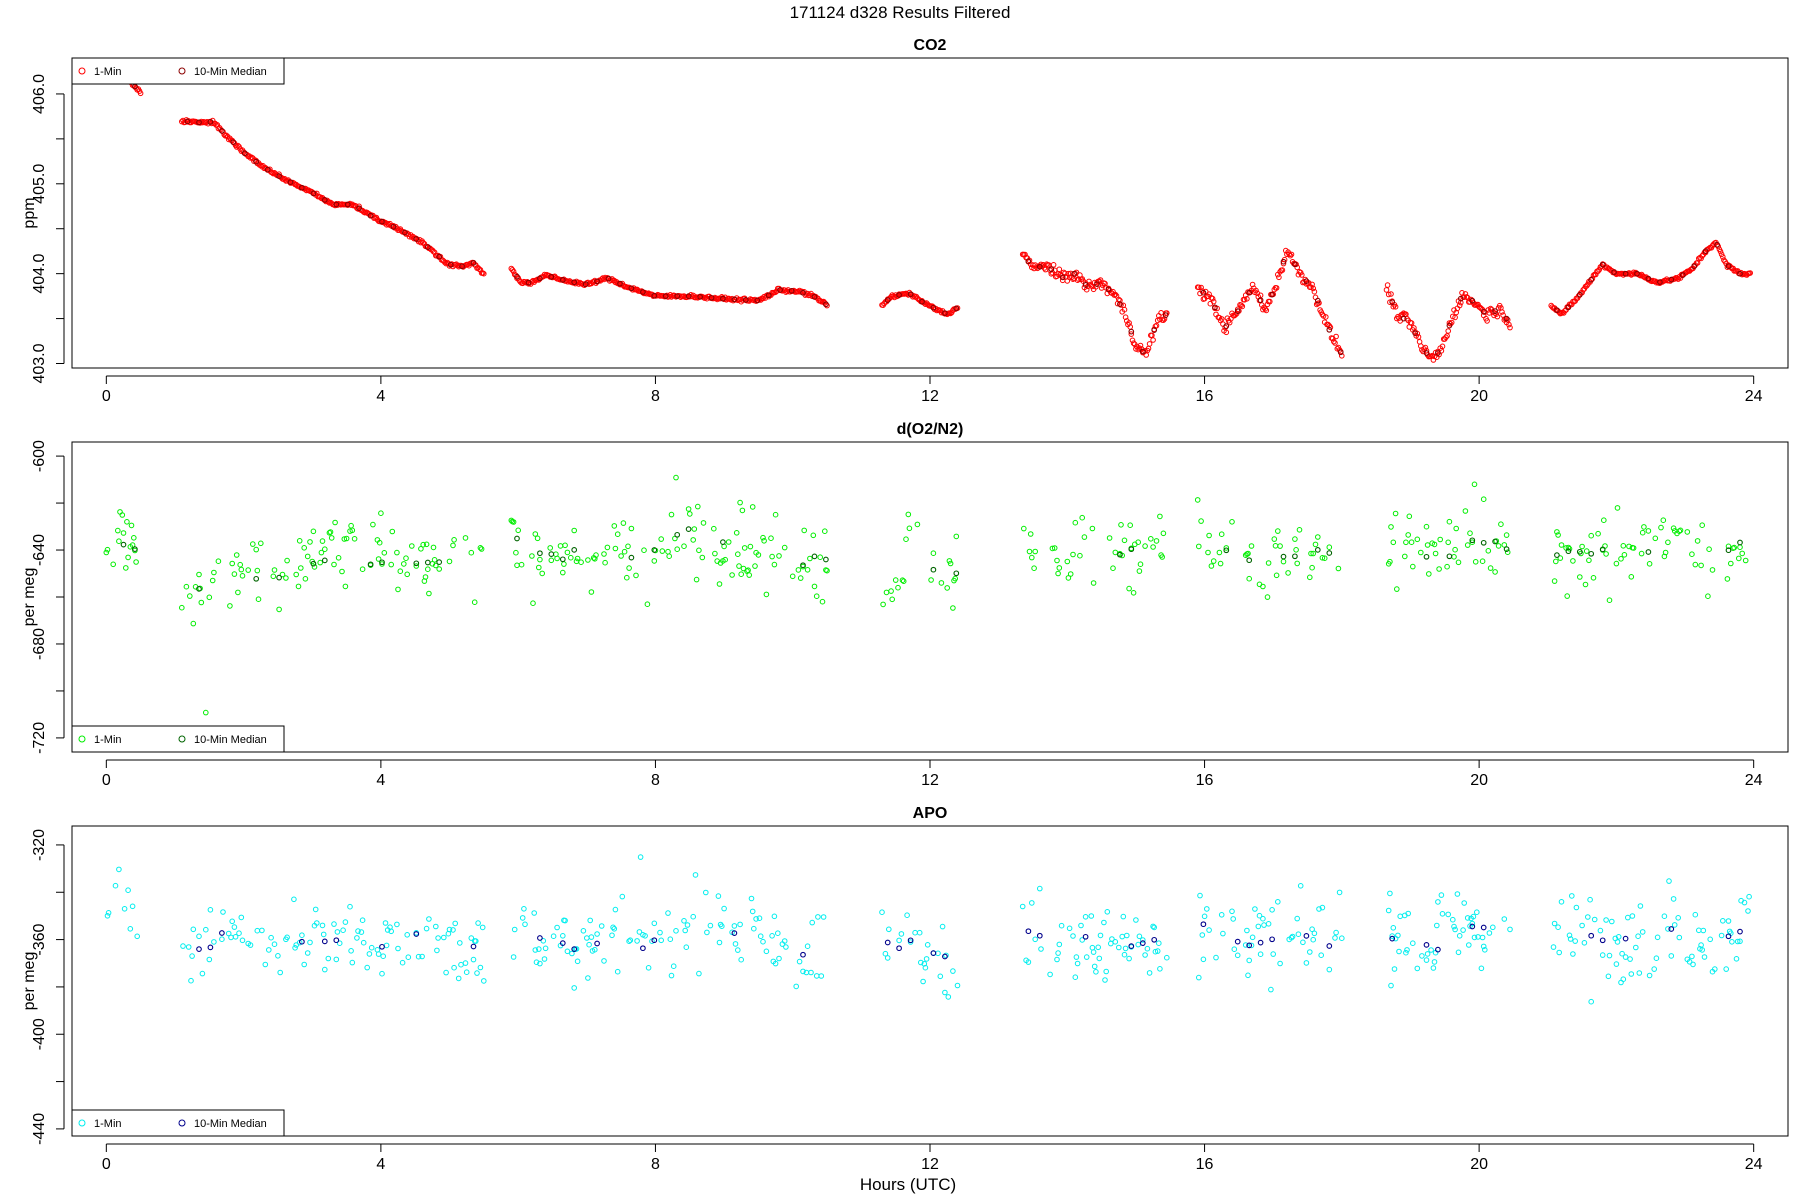 The width and height of the screenshot is (1800, 1200). Describe the element at coordinates (29, 212) in the screenshot. I see `y-axis-label-co2: ppm` at that location.